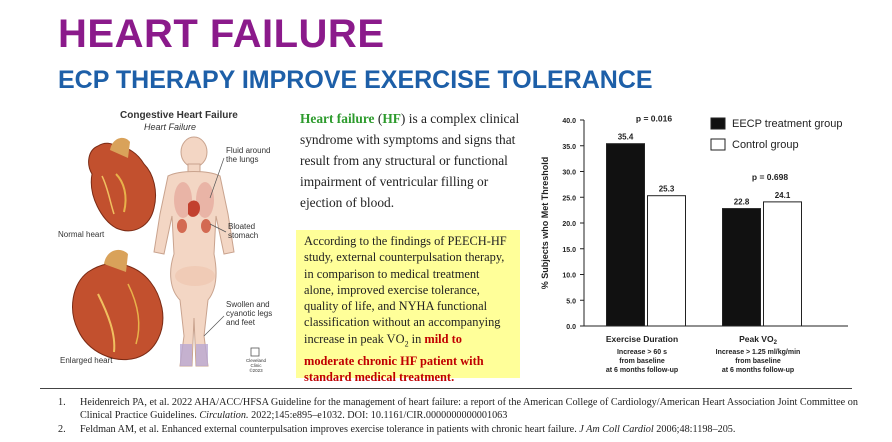 The width and height of the screenshot is (892, 442). Describe the element at coordinates (667, 189) in the screenshot. I see `bar-value-label: 25.3` at that location.